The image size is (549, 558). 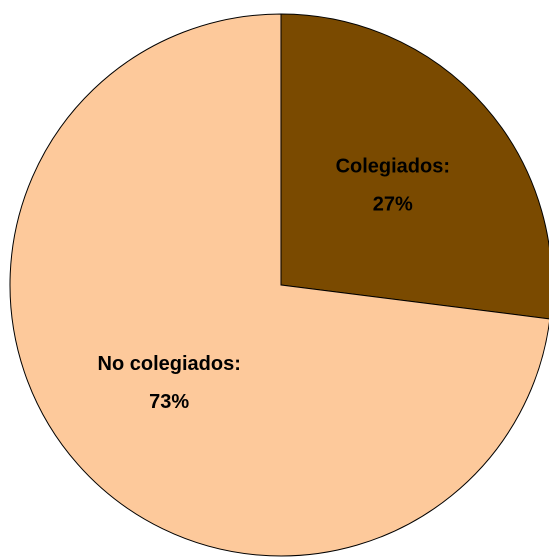 What do you see at coordinates (393, 205) in the screenshot?
I see `slice-value: 27%` at bounding box center [393, 205].